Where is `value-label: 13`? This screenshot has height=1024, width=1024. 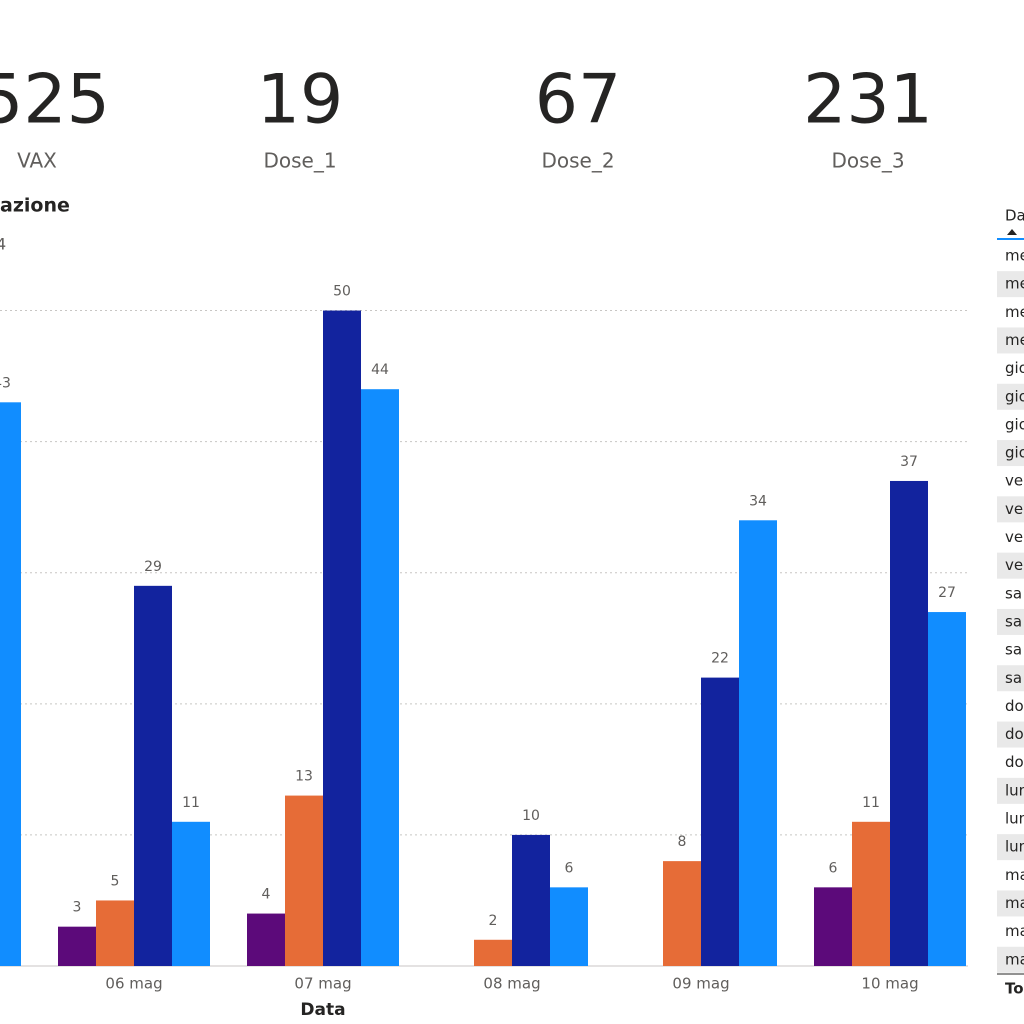 value-label: 13 is located at coordinates (304, 777).